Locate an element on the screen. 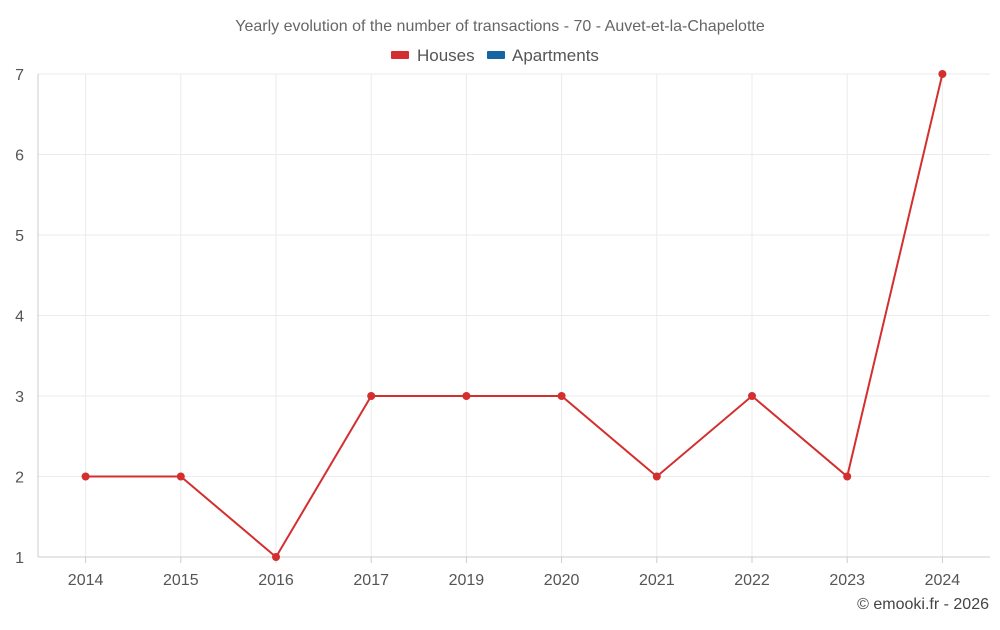 The height and width of the screenshot is (630, 1000). legend: Houses Apartments is located at coordinates (495, 55).